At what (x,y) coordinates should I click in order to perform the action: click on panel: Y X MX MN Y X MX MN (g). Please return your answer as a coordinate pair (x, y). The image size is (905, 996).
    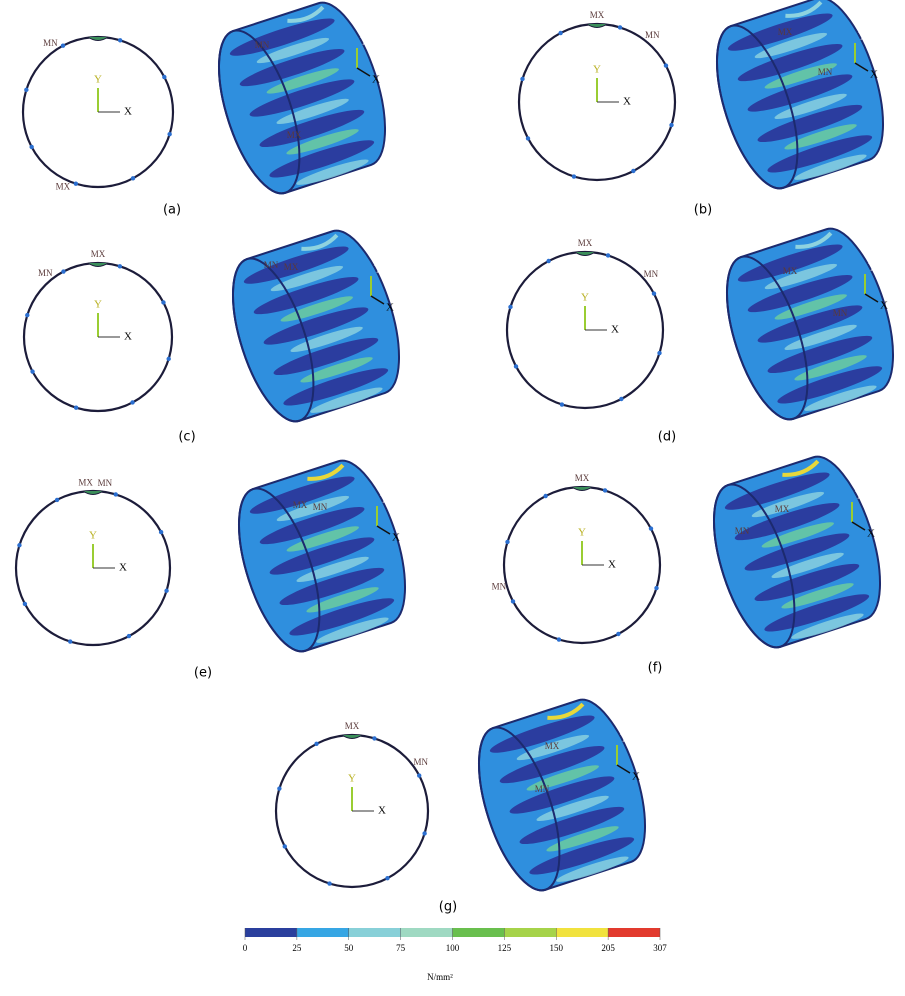
    Looking at the image, I should click on (460, 806).